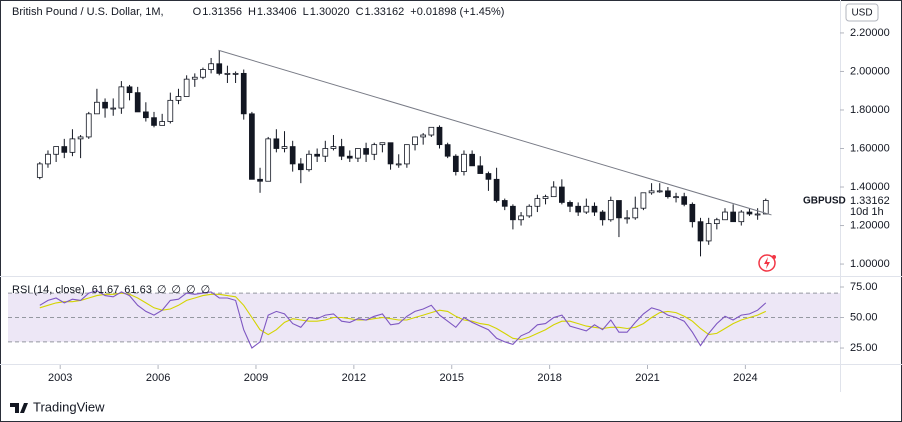 The height and width of the screenshot is (422, 902). What do you see at coordinates (457, 12) in the screenshot?
I see `legend-text: +0.01898 (+1.45%)` at bounding box center [457, 12].